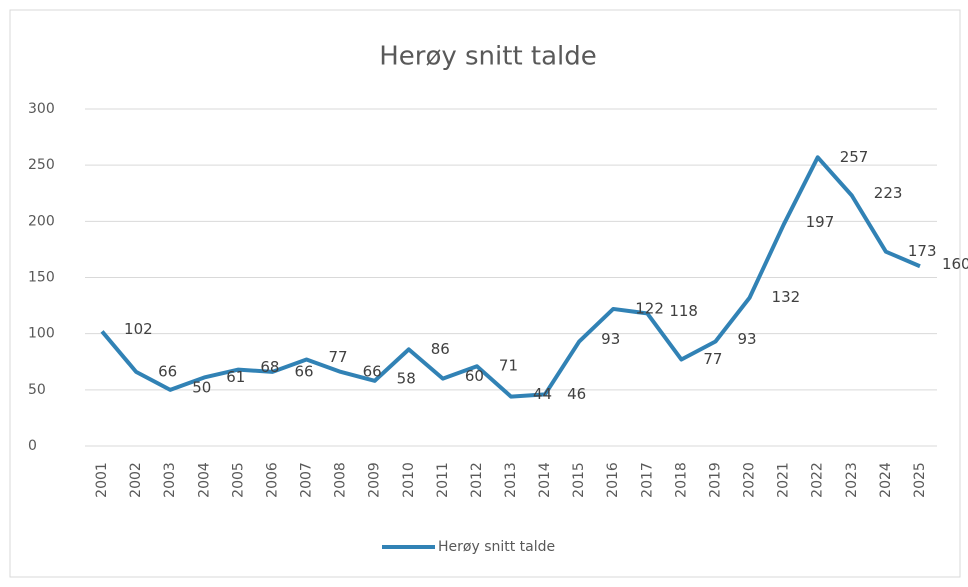  What do you see at coordinates (576, 394) in the screenshot?
I see `data-label: 46` at bounding box center [576, 394].